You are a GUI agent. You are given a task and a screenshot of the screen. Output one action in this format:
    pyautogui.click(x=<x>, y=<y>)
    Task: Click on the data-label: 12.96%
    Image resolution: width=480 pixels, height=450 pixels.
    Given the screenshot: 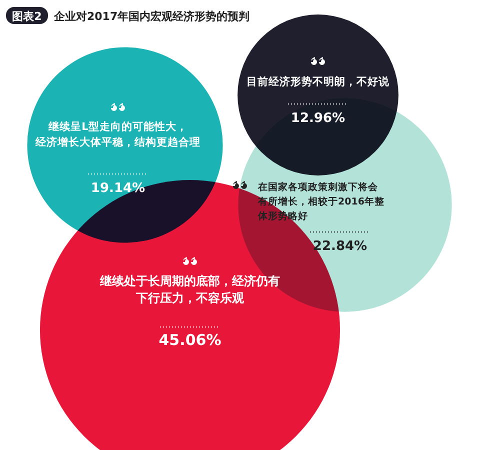 What is the action you would take?
    pyautogui.click(x=318, y=118)
    